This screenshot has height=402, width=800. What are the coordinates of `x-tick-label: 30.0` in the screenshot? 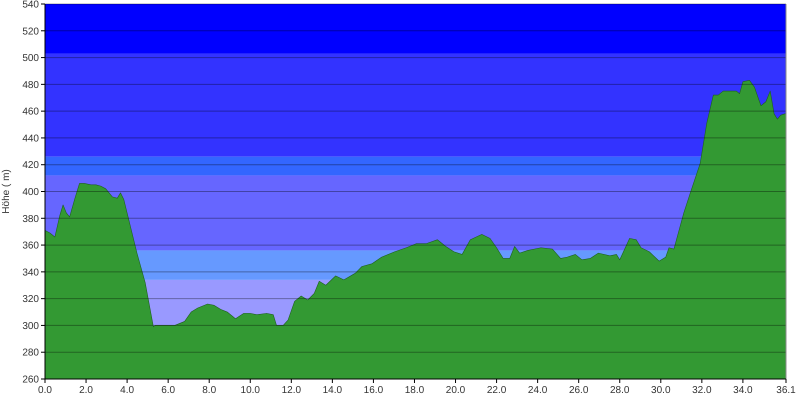 It's located at (661, 390).